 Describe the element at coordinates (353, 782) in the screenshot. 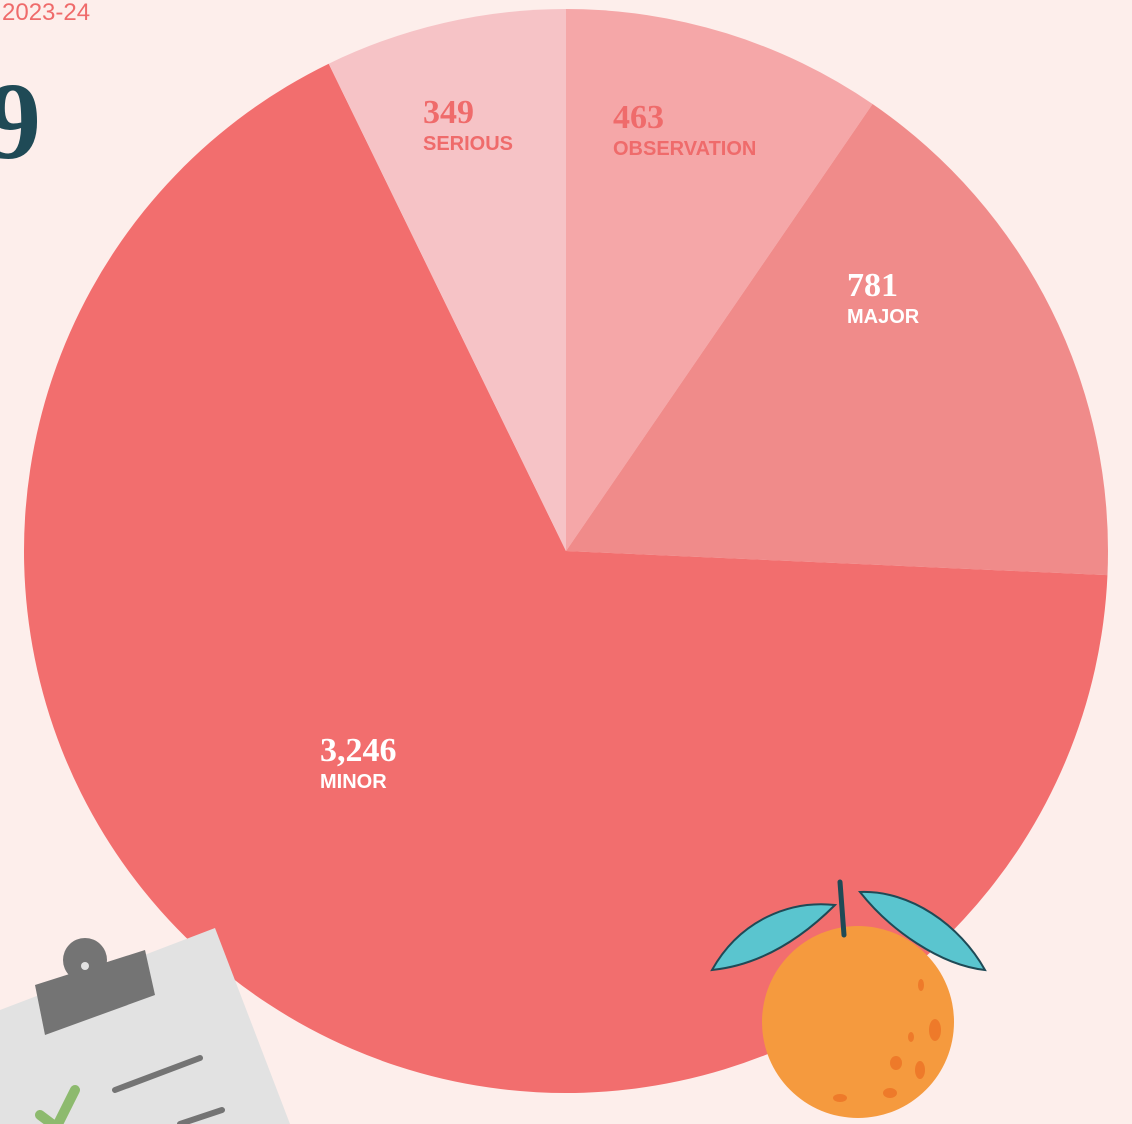

I see `category-label: MINOR` at that location.